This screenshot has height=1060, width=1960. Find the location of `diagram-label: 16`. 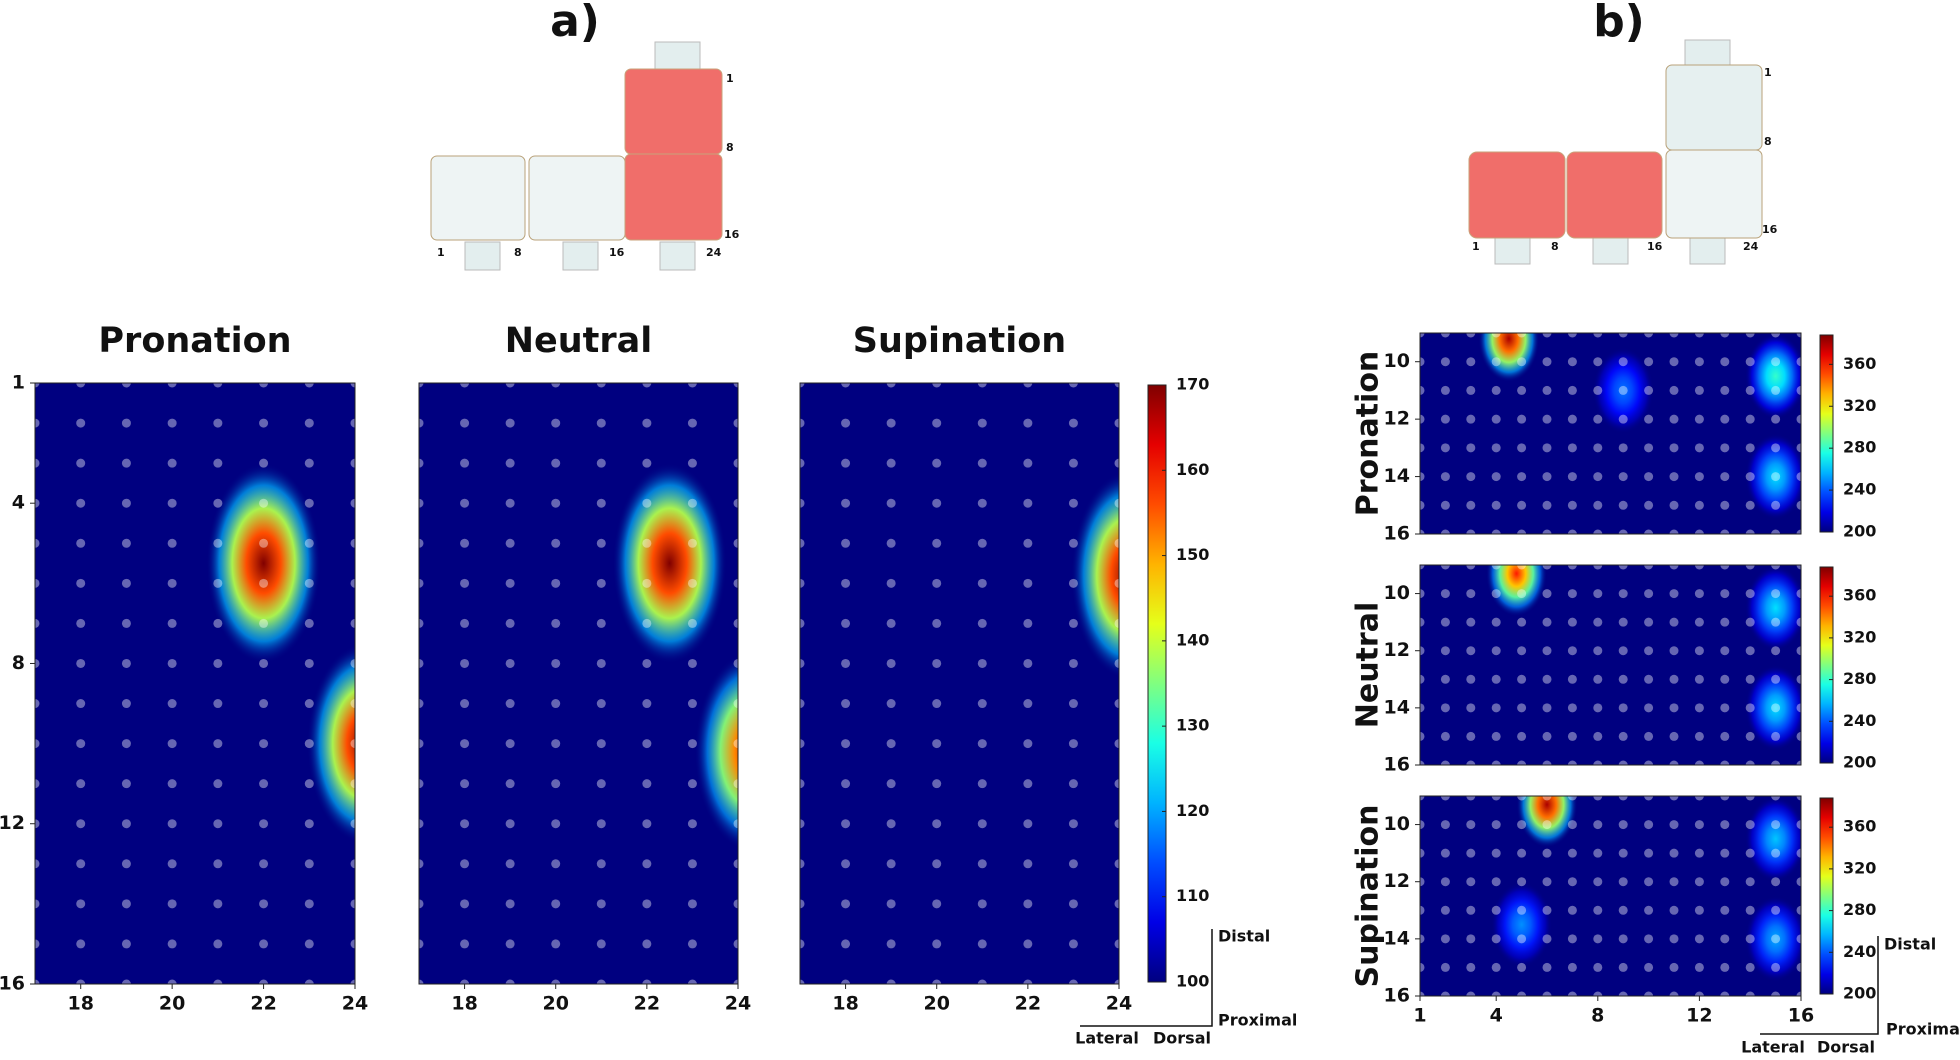

diagram-label: 16 is located at coordinates (1655, 246).